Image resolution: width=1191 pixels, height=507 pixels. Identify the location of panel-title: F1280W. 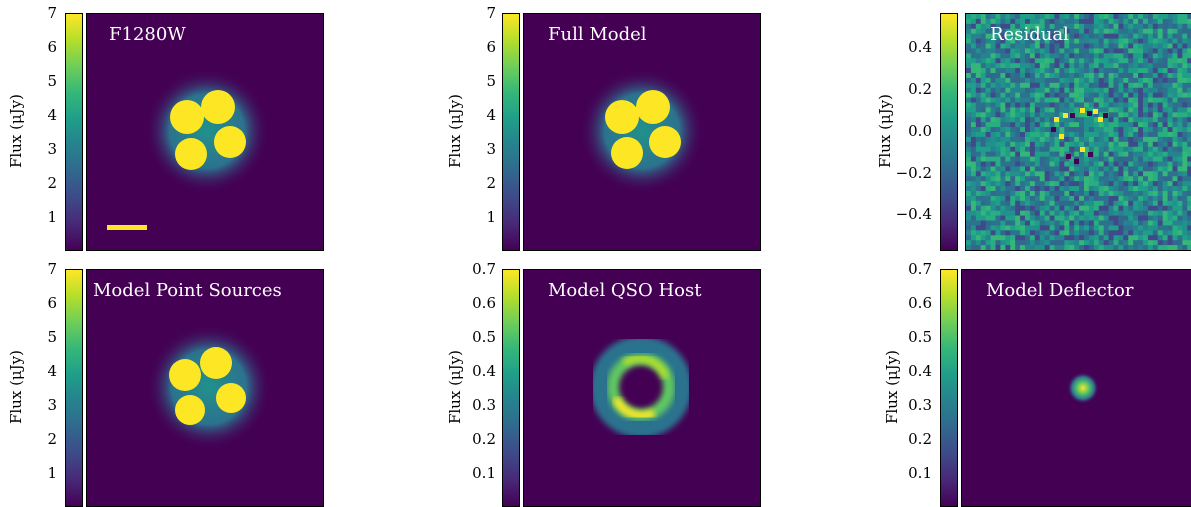
(147, 34).